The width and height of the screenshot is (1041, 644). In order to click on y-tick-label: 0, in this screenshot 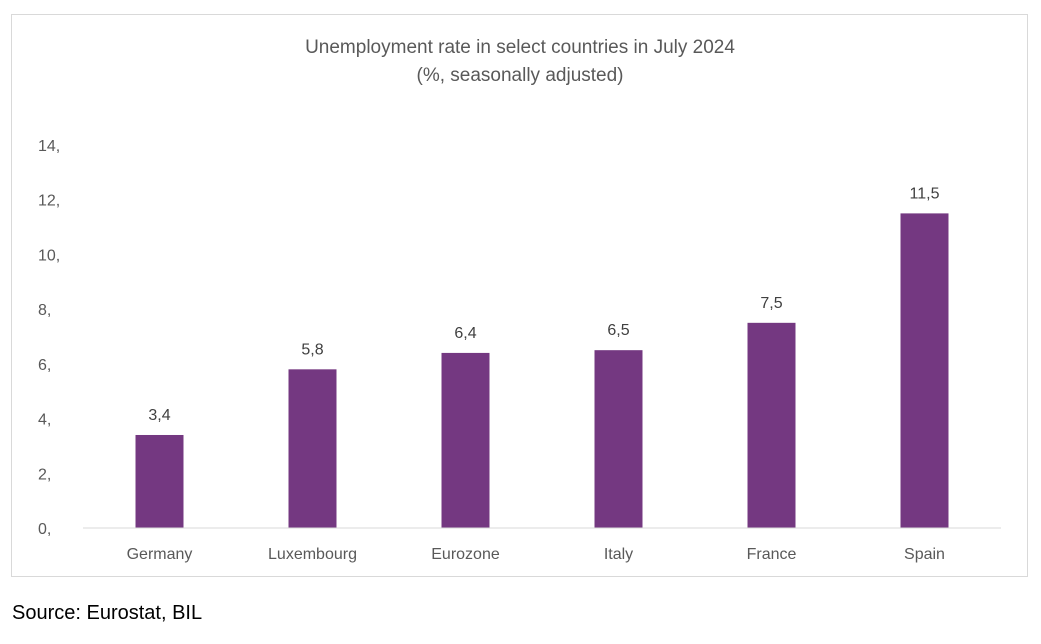, I will do `click(44, 529)`.